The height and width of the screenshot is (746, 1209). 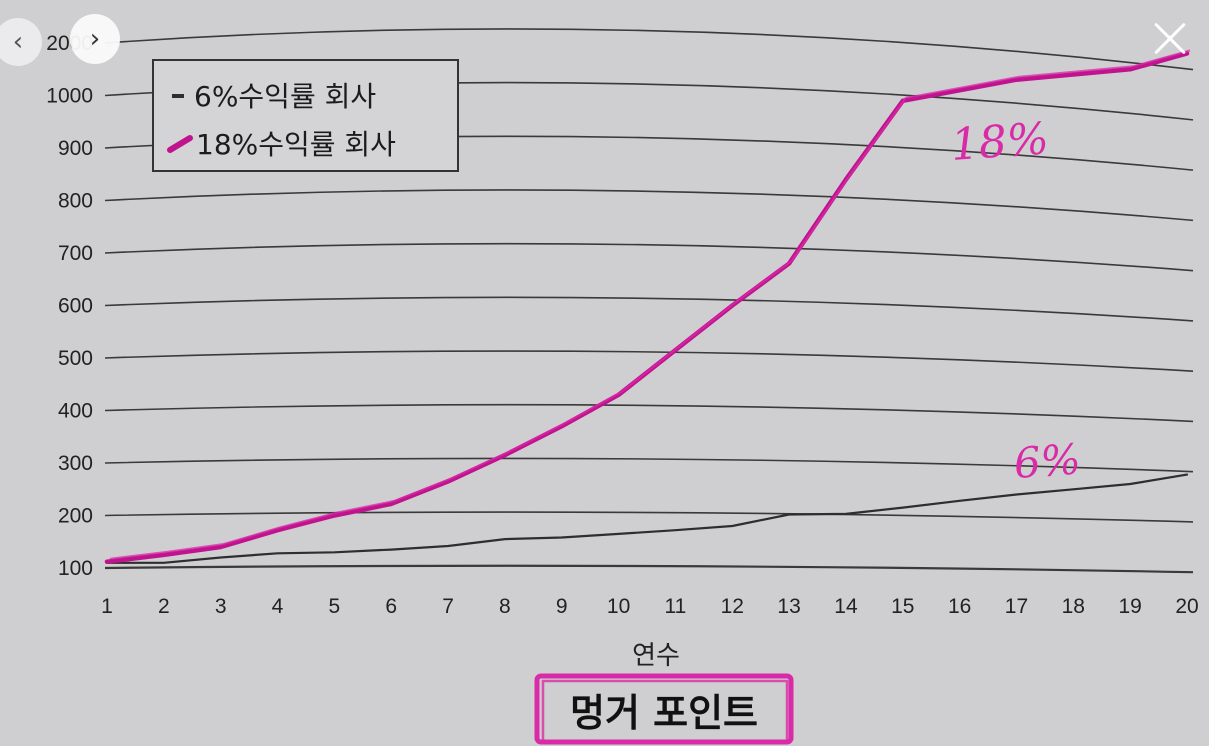 I want to click on x-tick-label: 10, so click(x=618, y=606).